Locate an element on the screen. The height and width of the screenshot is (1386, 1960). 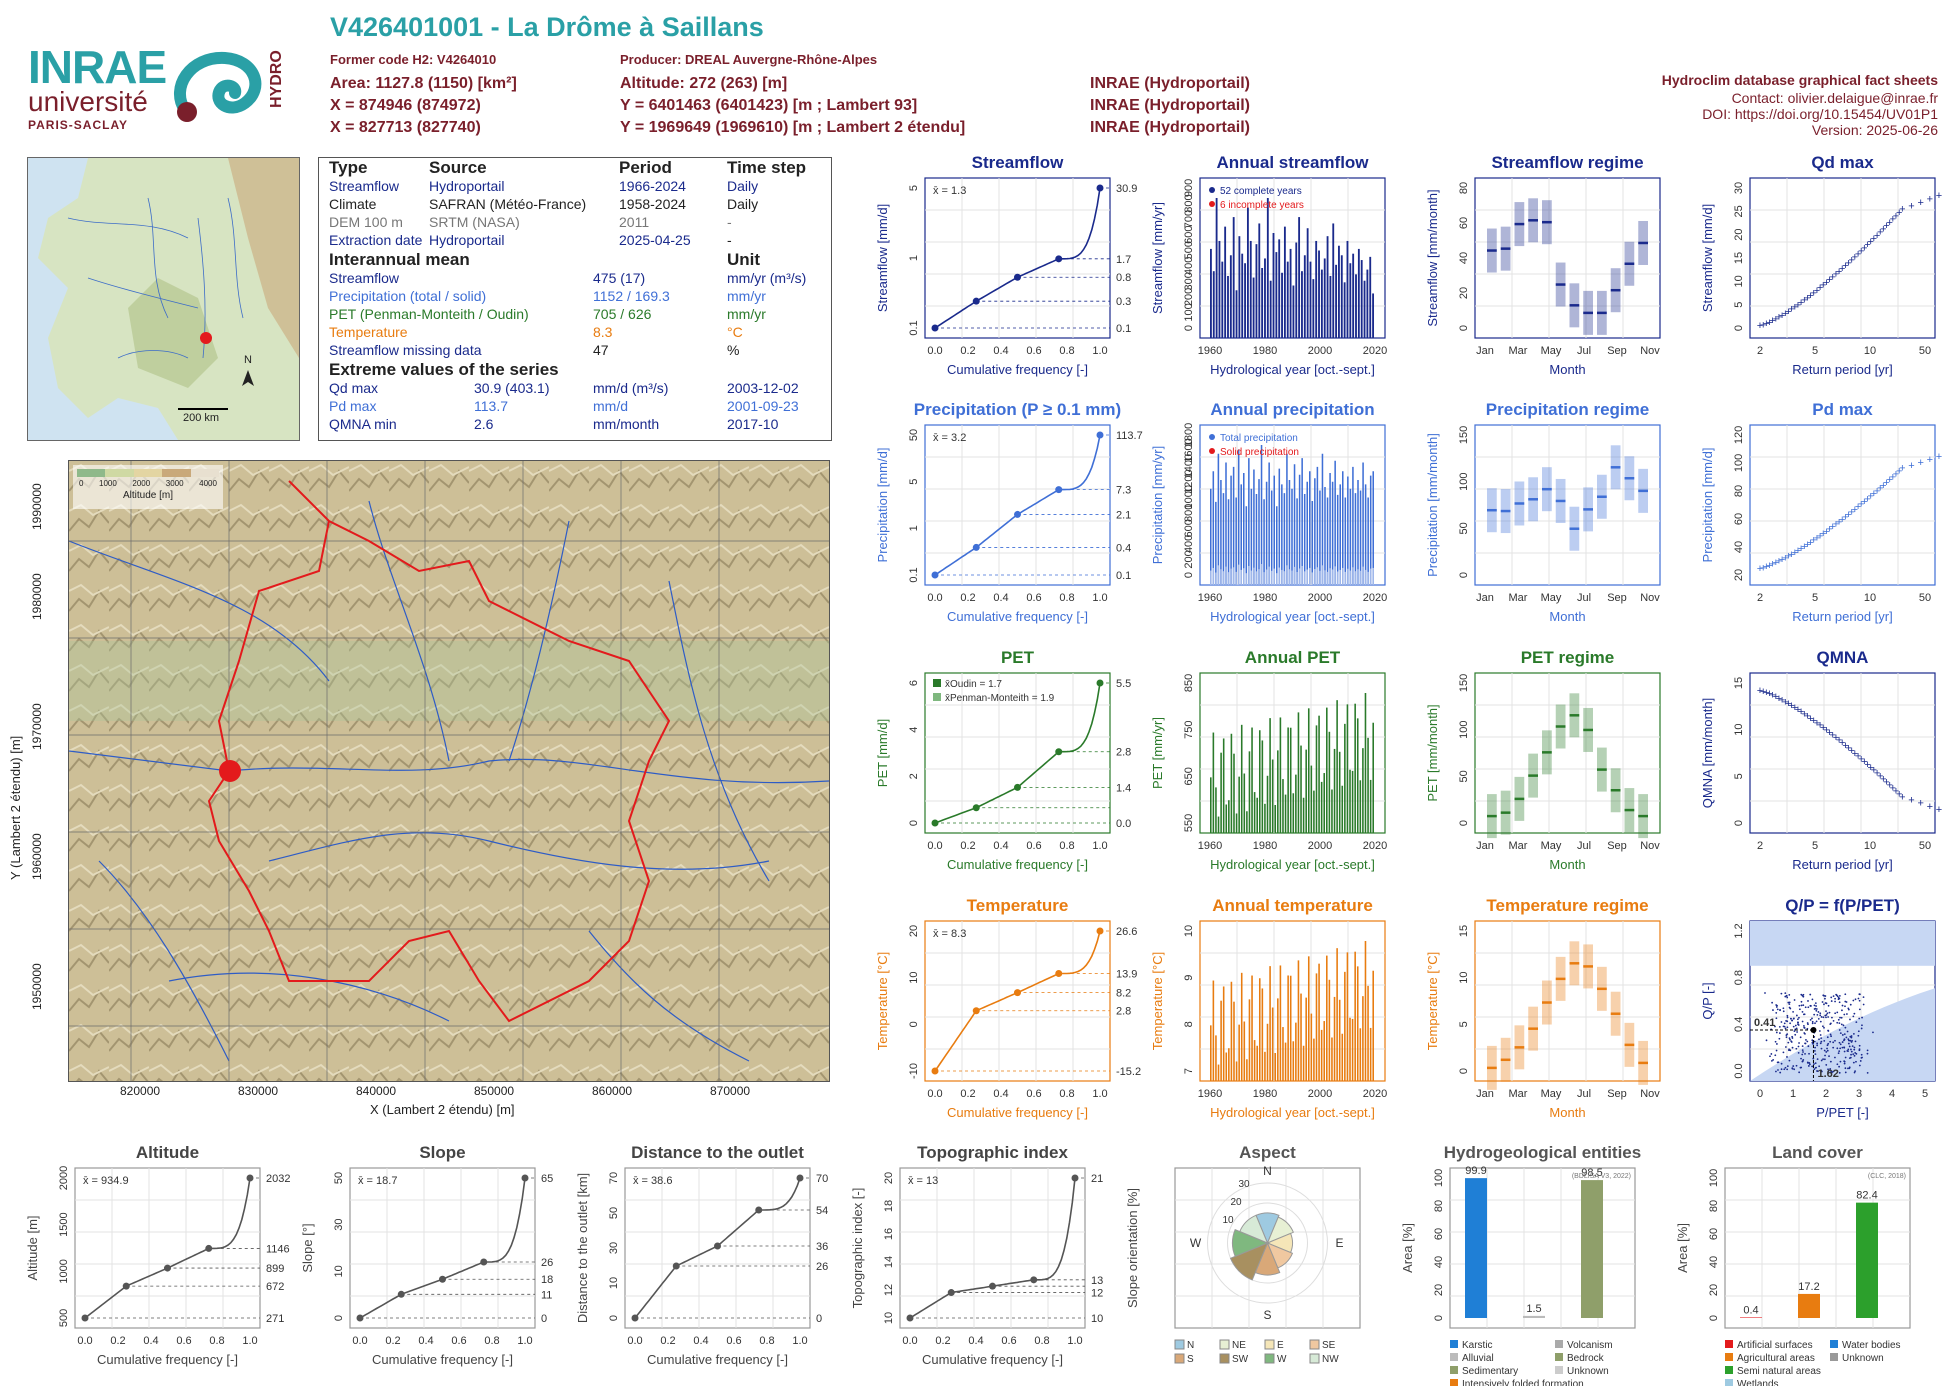
src-type: Extraction date is located at coordinates (376, 240).